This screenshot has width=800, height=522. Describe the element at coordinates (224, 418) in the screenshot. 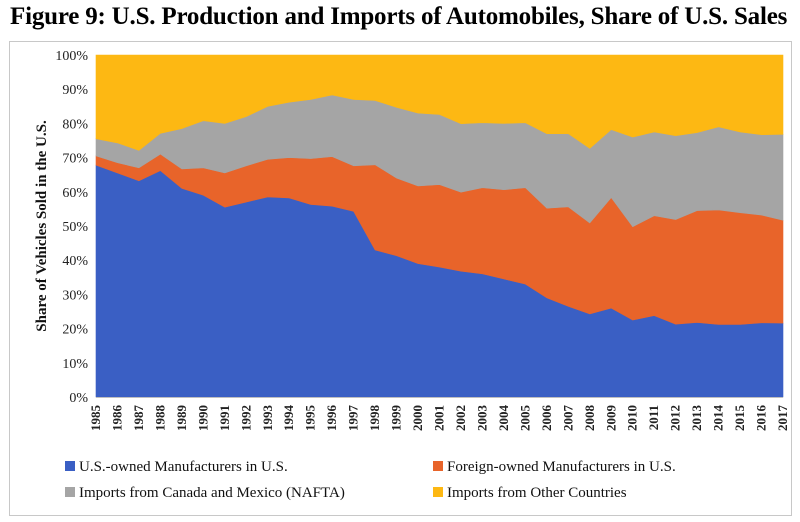

I see `x-tick-label: 1991` at that location.